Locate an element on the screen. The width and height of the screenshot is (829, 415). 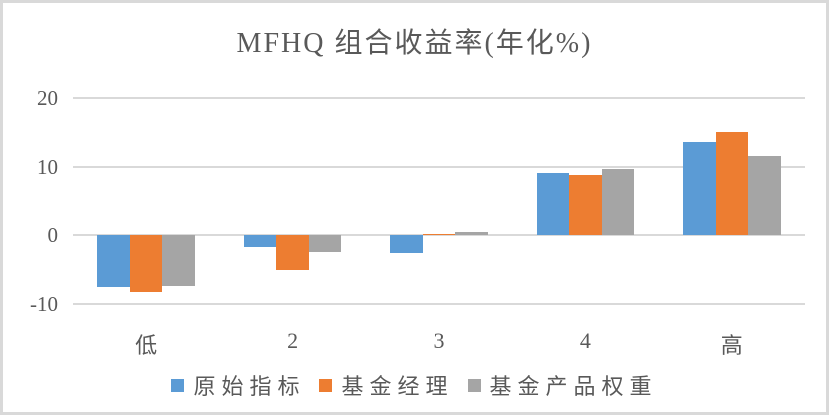
x-axis-category-label: 低 is located at coordinates (146, 345).